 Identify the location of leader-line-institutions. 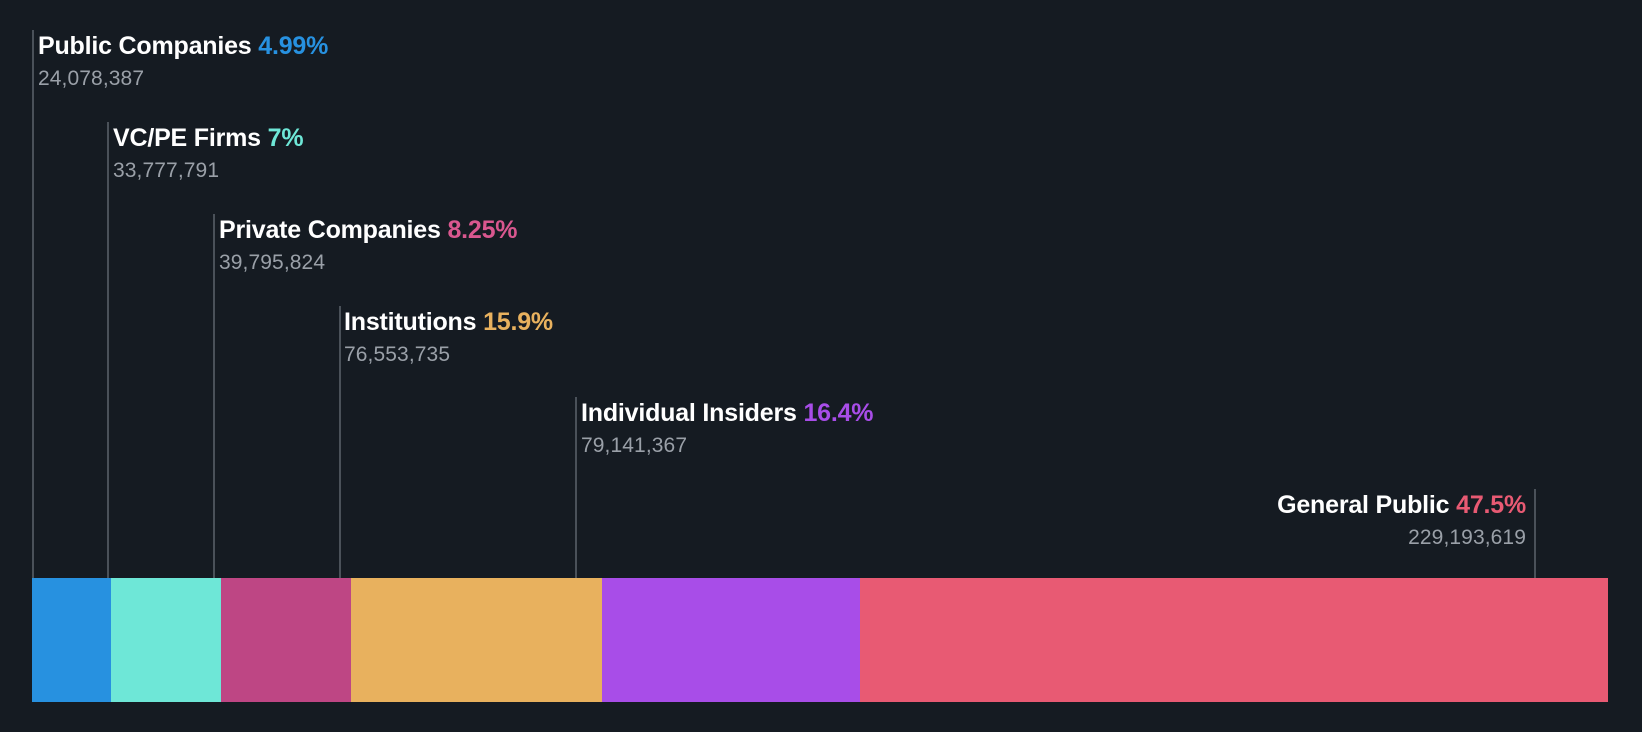
(340, 442).